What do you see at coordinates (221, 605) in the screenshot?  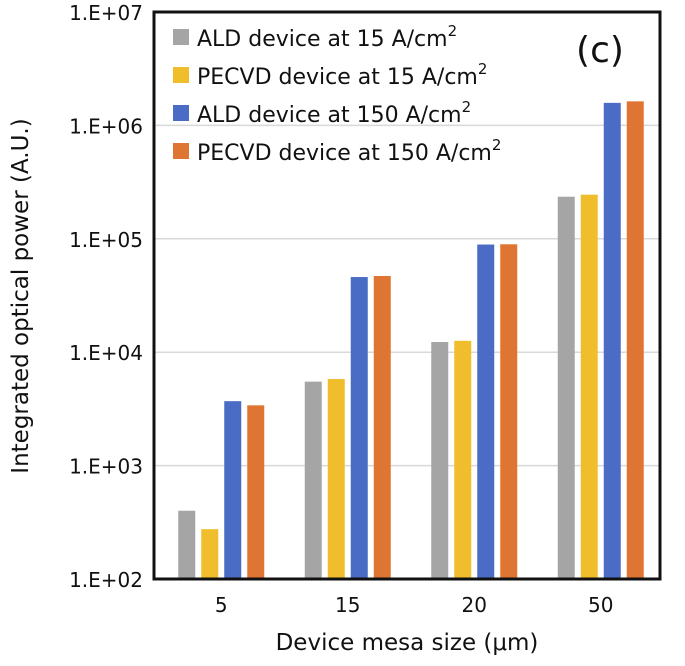 I see `x-tick-label: 5` at bounding box center [221, 605].